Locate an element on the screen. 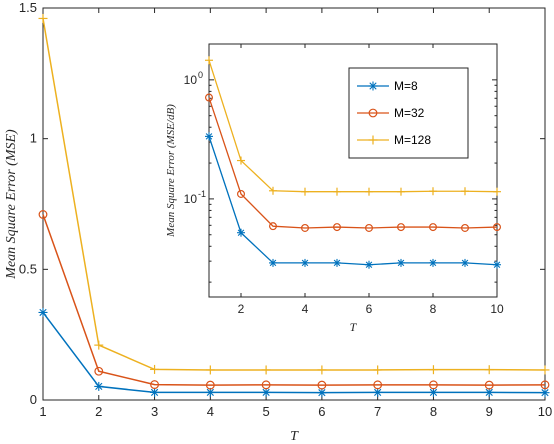 This screenshot has height=444, width=554. inset-x-tick-label: 4 is located at coordinates (305, 309).